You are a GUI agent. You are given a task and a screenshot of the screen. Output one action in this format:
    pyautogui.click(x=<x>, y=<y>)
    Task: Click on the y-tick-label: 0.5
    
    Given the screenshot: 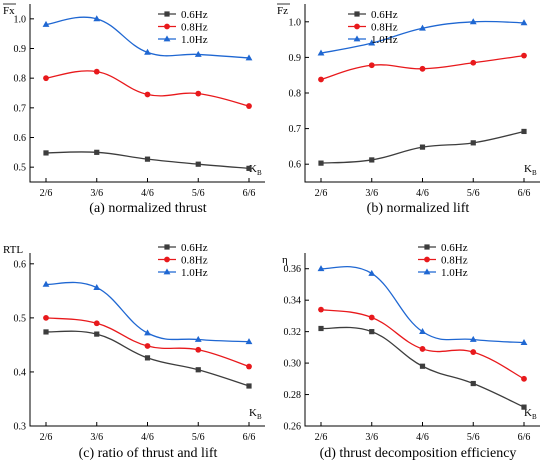 What is the action you would take?
    pyautogui.click(x=20, y=168)
    